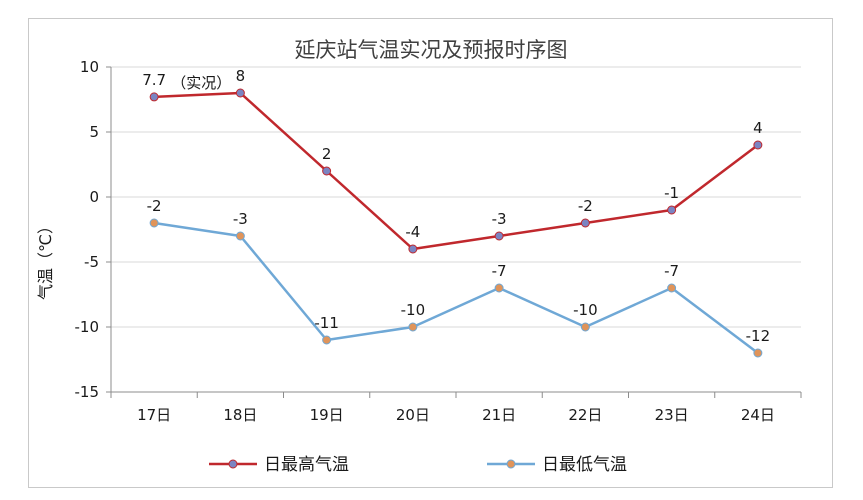 The width and height of the screenshot is (863, 500). What do you see at coordinates (585, 415) in the screenshot?
I see `x-tick-label: 22日` at bounding box center [585, 415].